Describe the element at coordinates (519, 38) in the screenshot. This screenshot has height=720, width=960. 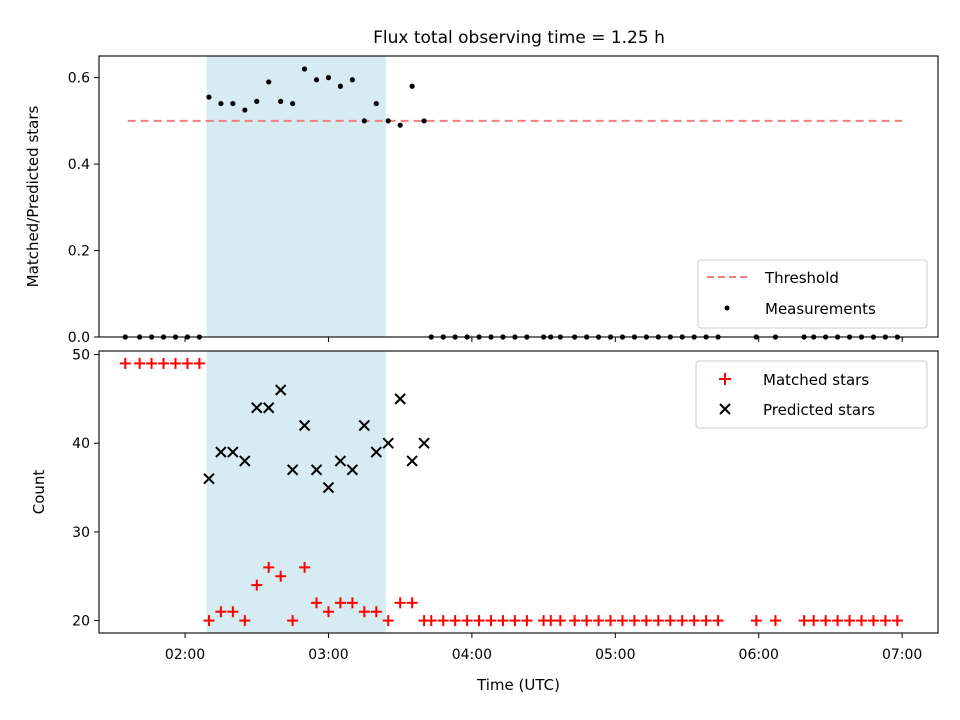
I see `chart-title: Flux total observing time = 1.25 h` at that location.